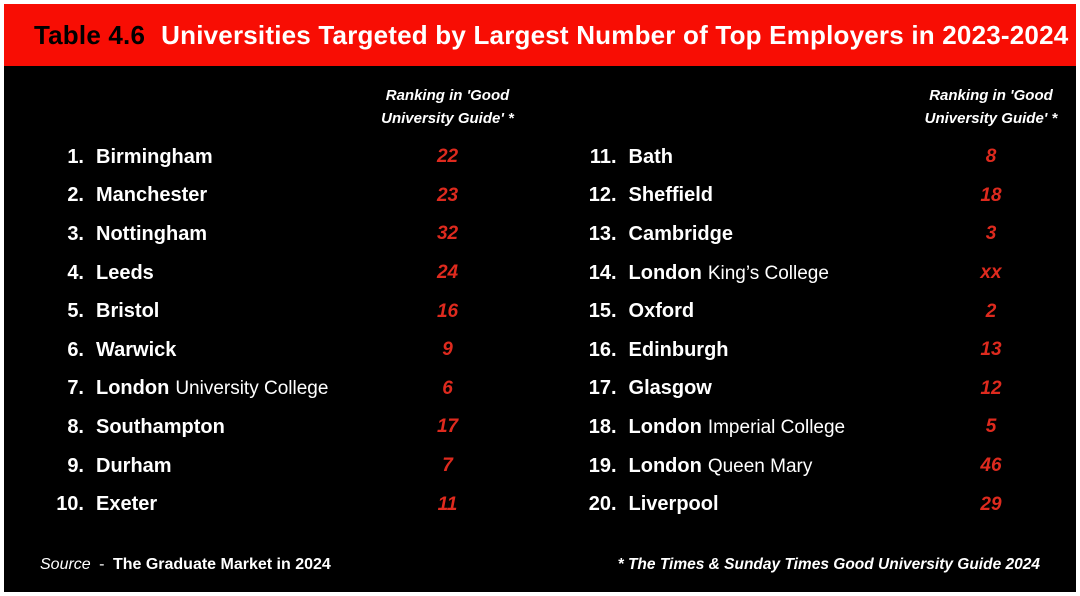  What do you see at coordinates (670, 195) in the screenshot?
I see `university-name-main: Sheffield` at bounding box center [670, 195].